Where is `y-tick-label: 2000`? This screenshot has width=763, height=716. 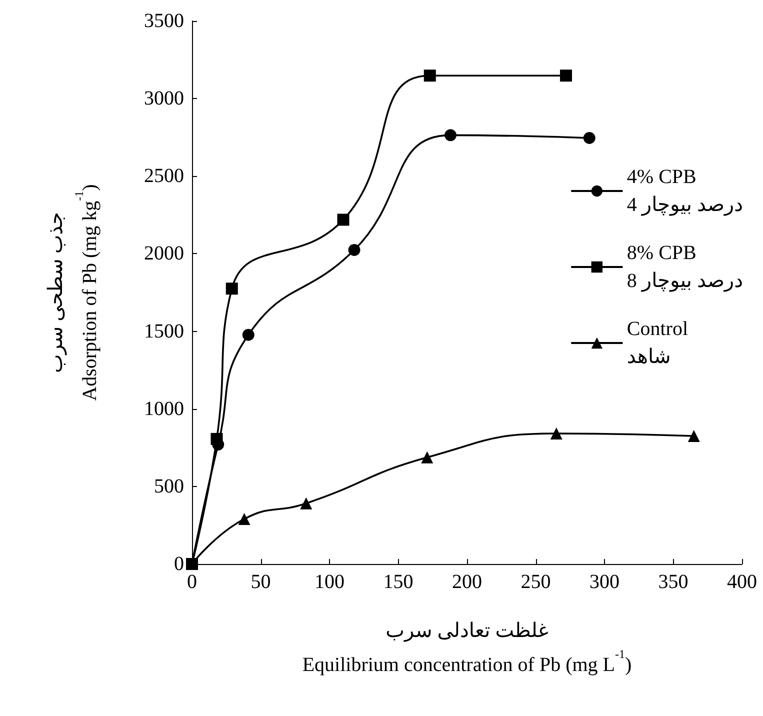
y-tick-label: 2000 is located at coordinates (164, 253).